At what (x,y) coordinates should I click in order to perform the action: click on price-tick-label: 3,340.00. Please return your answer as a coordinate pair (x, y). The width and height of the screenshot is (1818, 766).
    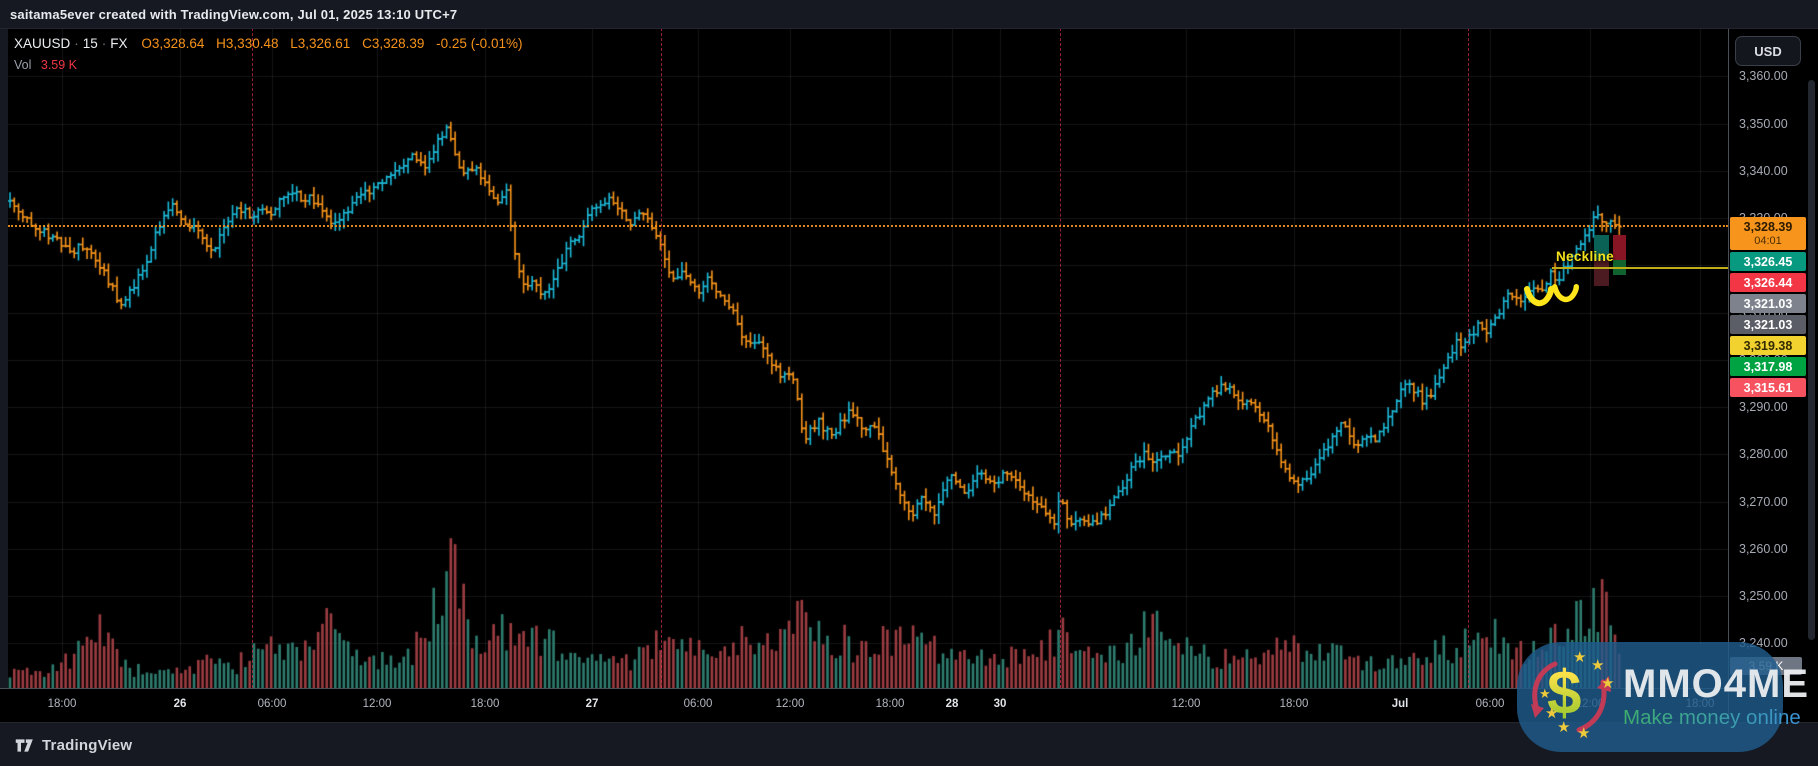
    Looking at the image, I should click on (1763, 170).